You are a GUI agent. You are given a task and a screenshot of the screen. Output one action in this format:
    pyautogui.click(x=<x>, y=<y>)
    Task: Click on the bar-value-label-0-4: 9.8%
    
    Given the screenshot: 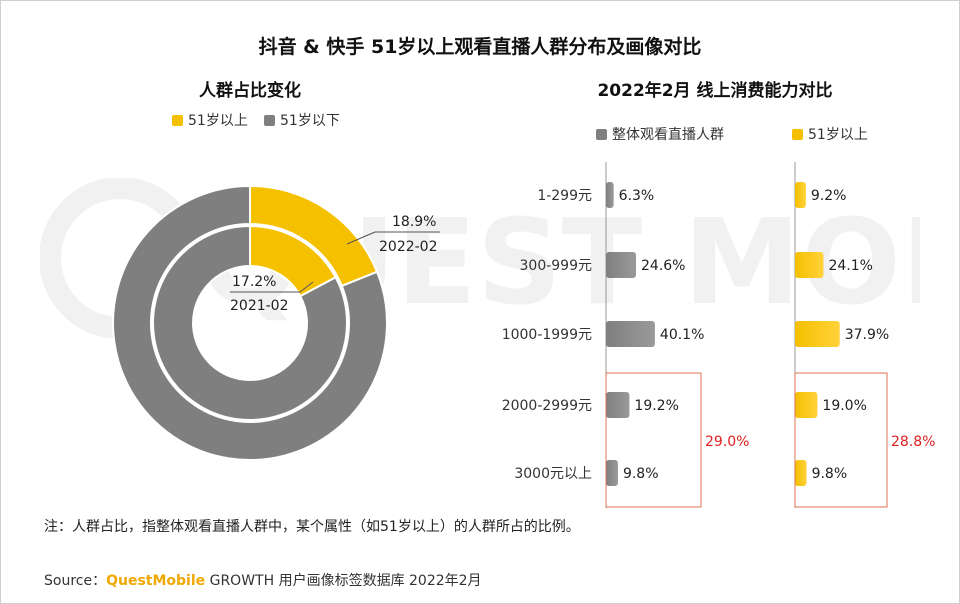 What is the action you would take?
    pyautogui.click(x=641, y=474)
    